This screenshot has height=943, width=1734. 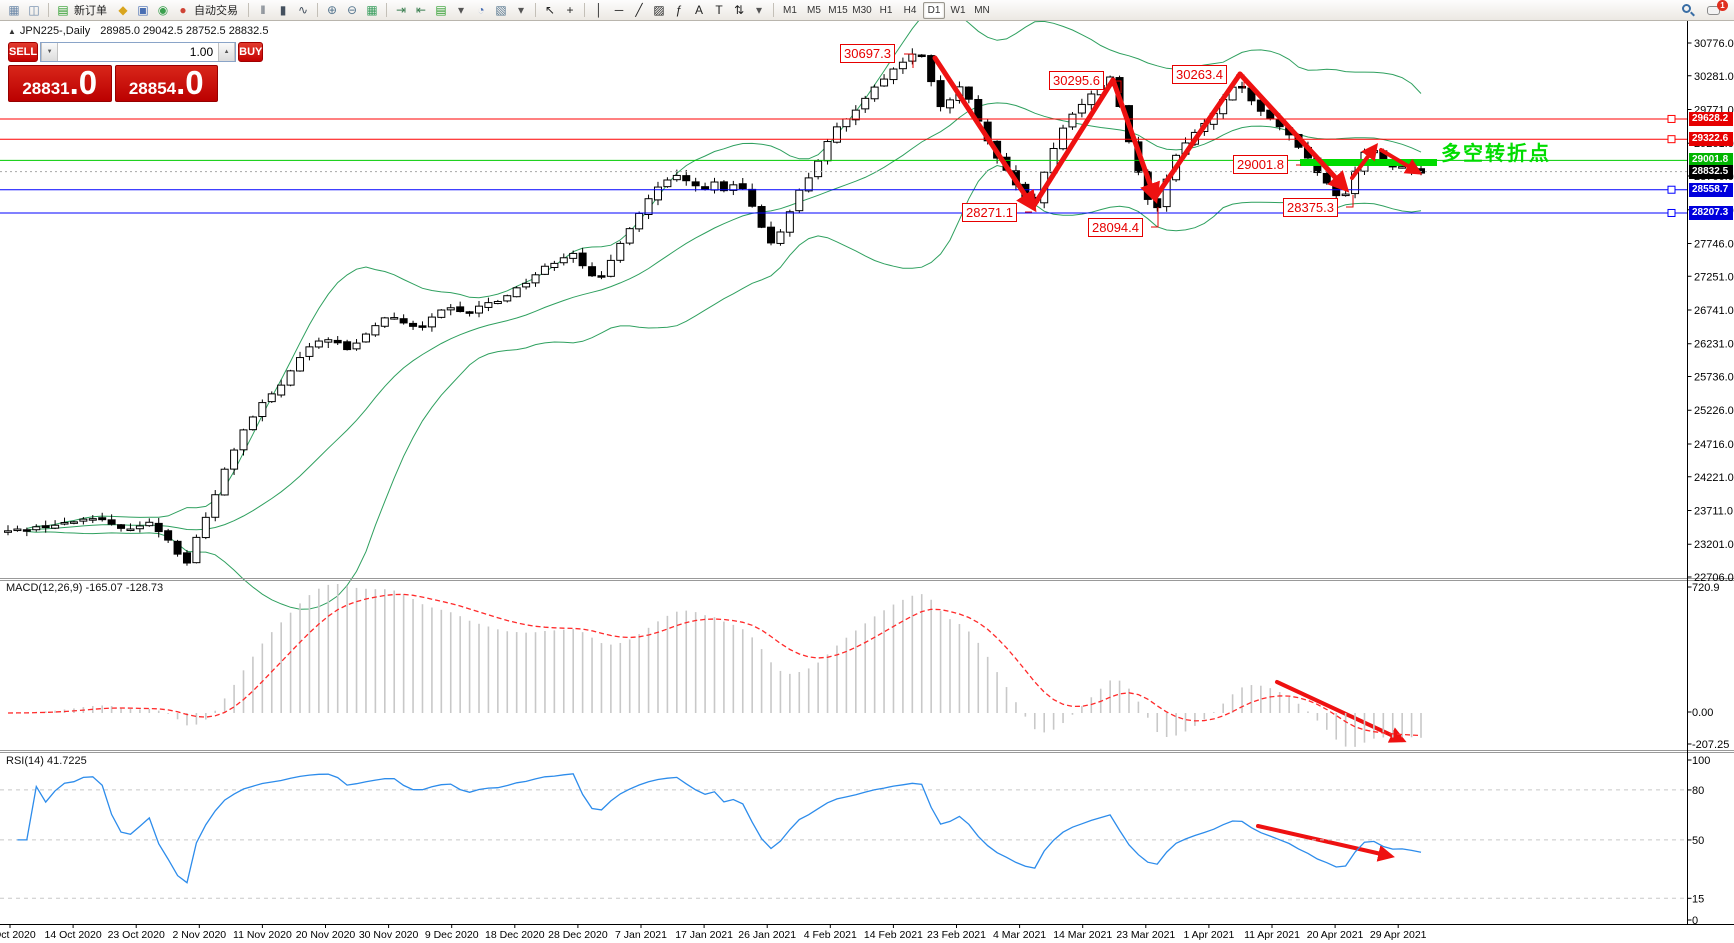 What do you see at coordinates (1209, 935) in the screenshot?
I see `svg-text: 1 Apr 2021` at bounding box center [1209, 935].